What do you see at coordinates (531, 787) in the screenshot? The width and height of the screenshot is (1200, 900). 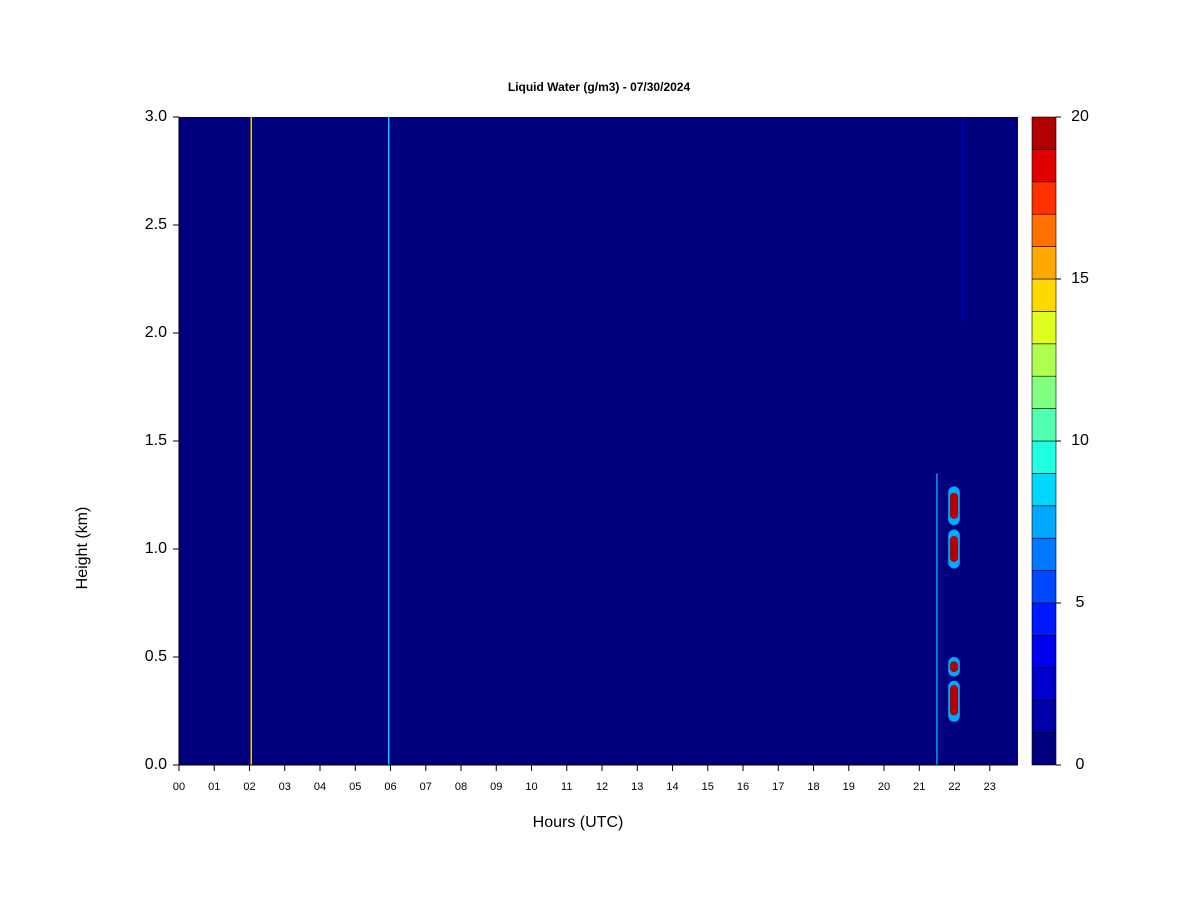 I see `x-tick-label: 10` at bounding box center [531, 787].